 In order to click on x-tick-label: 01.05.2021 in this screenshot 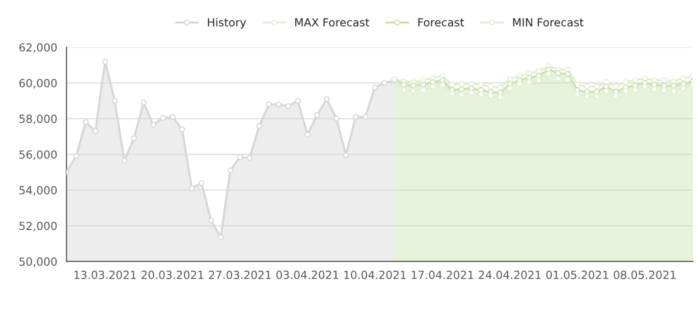, I will do `click(577, 275)`.